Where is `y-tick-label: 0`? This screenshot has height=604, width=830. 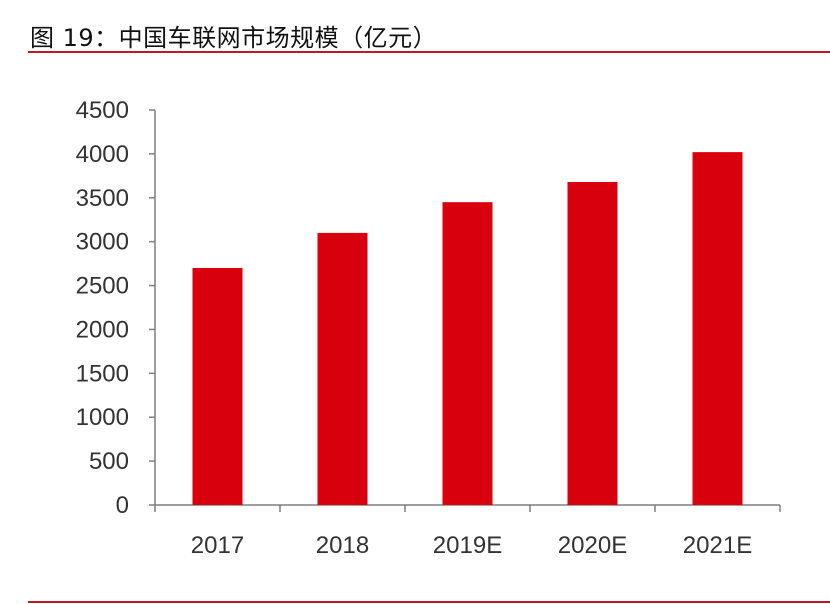 y-tick-label: 0 is located at coordinates (122, 505).